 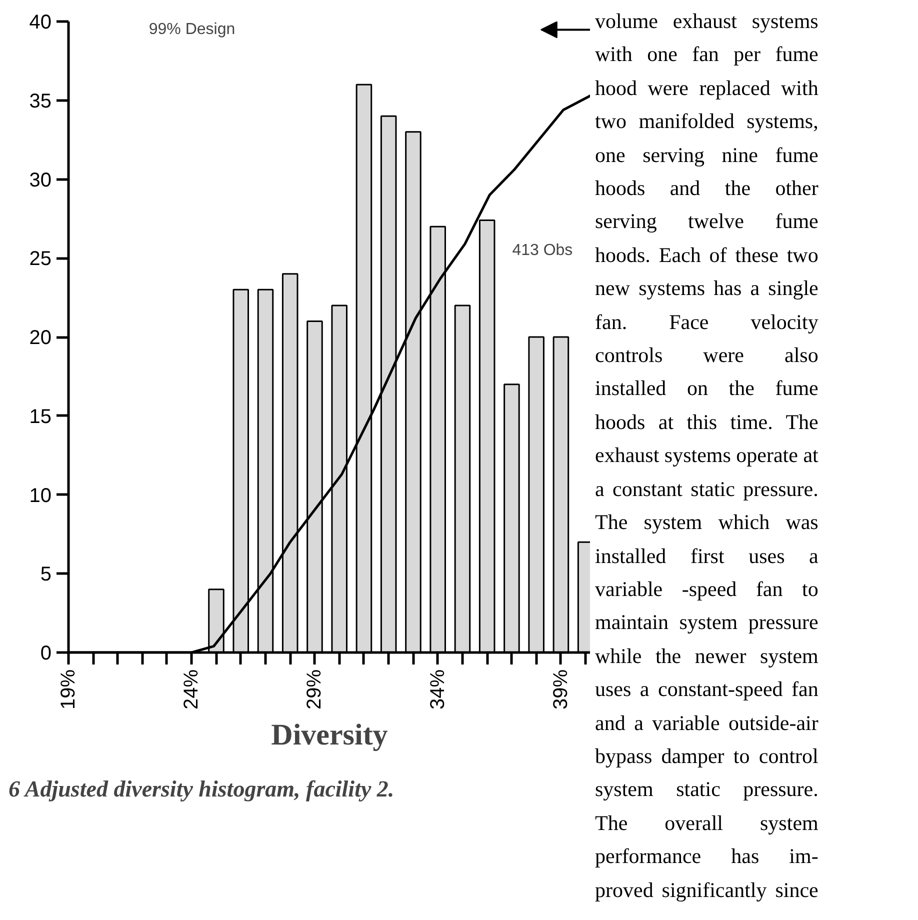 What do you see at coordinates (437, 689) in the screenshot?
I see `x-tick-label: 34%` at bounding box center [437, 689].